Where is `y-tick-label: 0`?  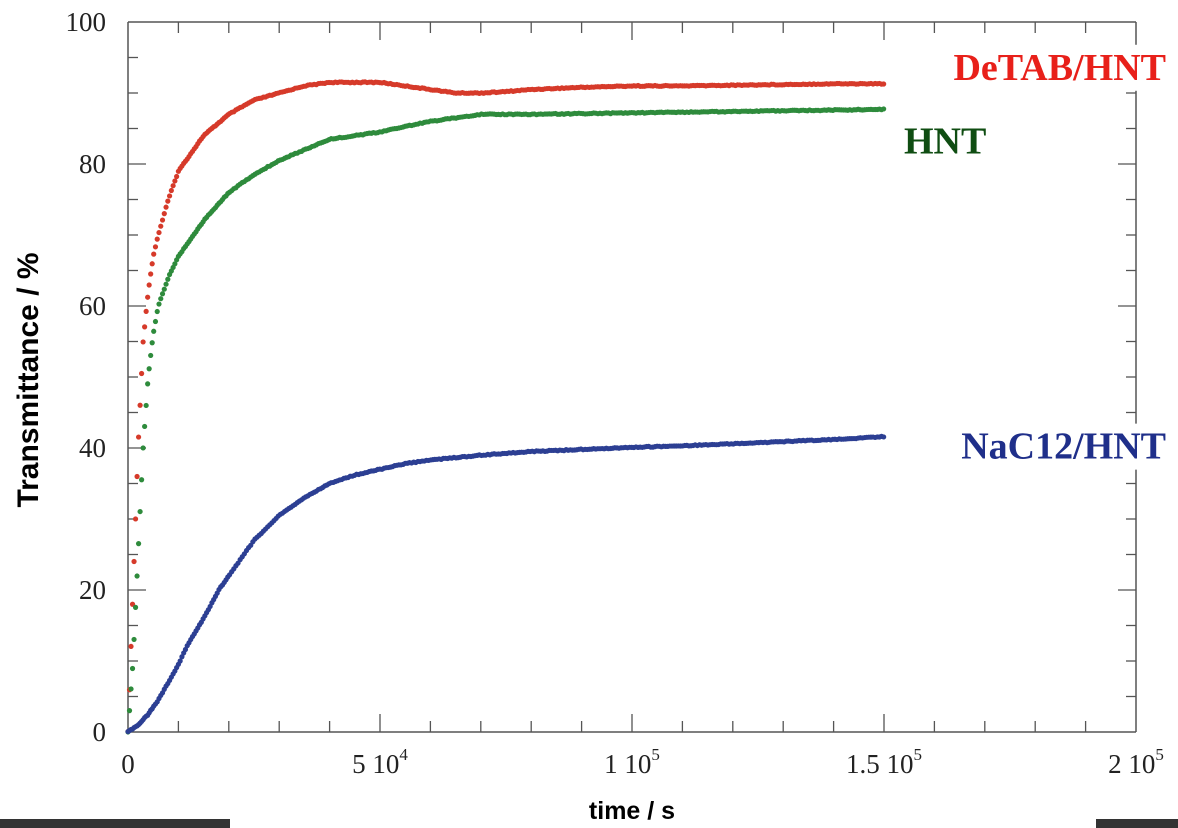 y-tick-label: 0 is located at coordinates (100, 732).